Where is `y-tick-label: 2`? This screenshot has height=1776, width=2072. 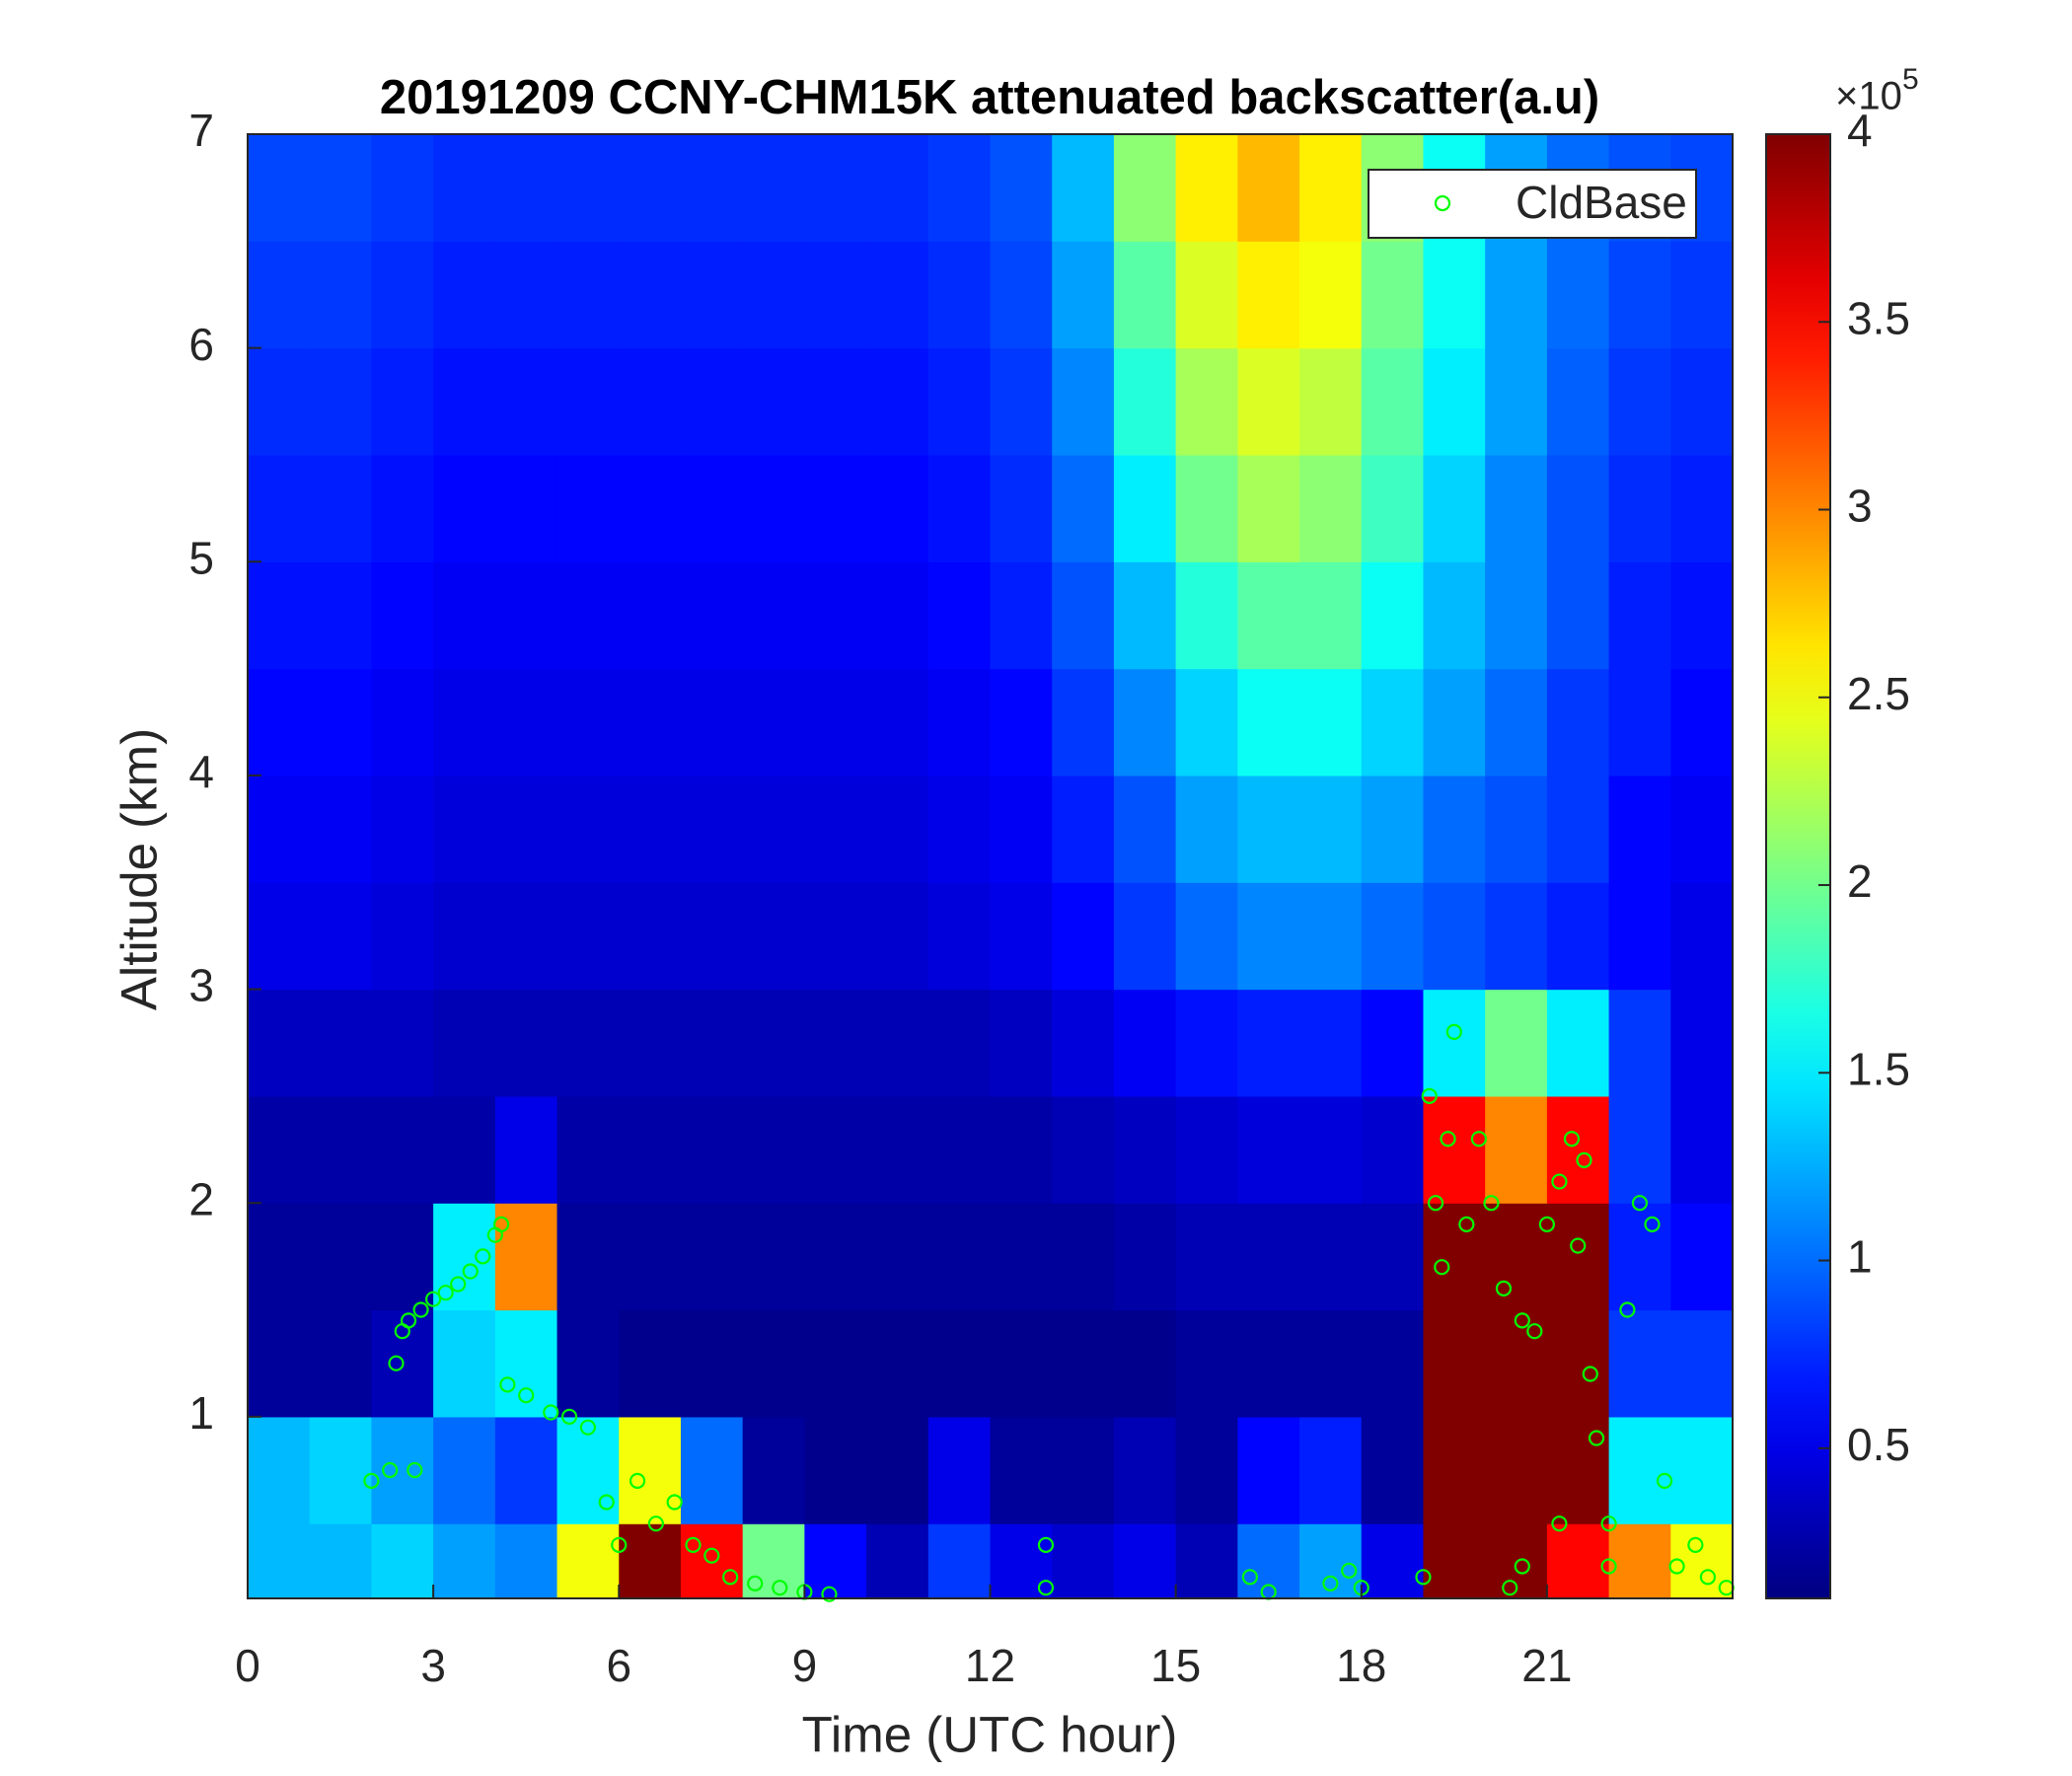 y-tick-label: 2 is located at coordinates (201, 1199).